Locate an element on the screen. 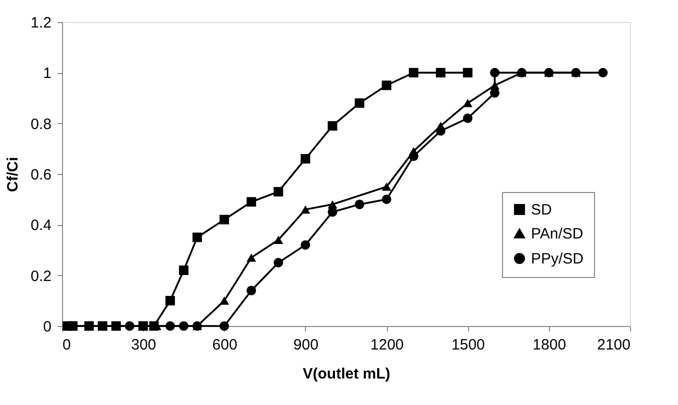  x-tick-label: 1500 is located at coordinates (468, 345).